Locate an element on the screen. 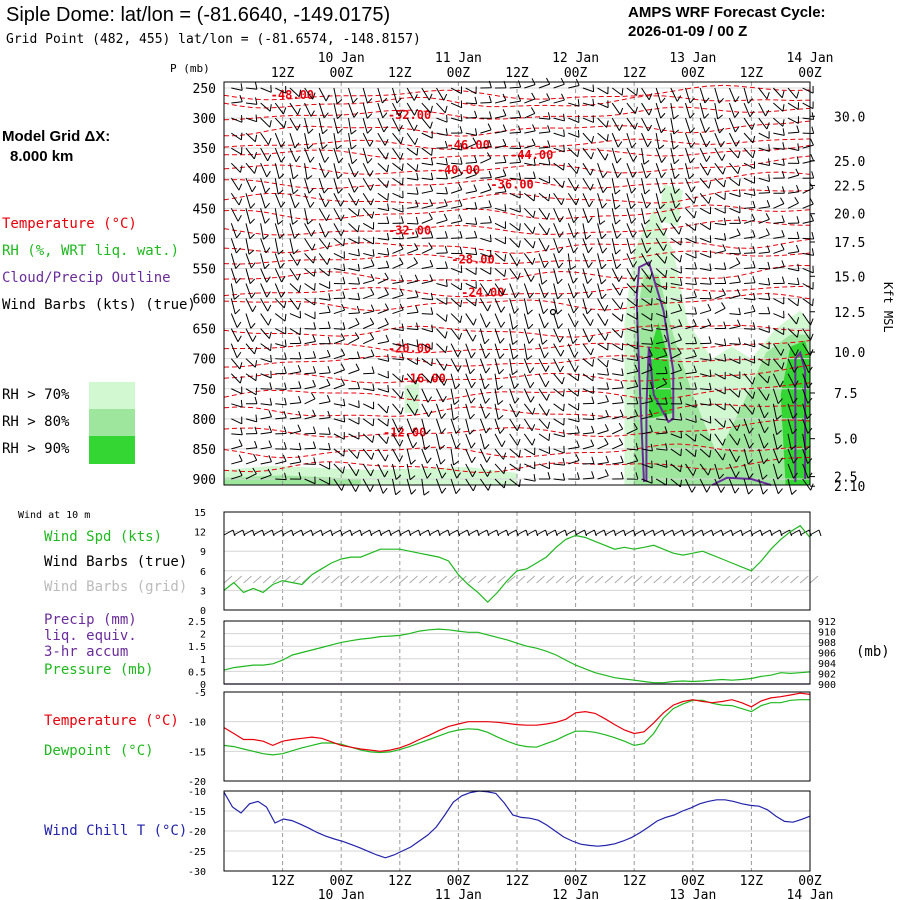  height-tick-label: 10.0 is located at coordinates (849, 353).